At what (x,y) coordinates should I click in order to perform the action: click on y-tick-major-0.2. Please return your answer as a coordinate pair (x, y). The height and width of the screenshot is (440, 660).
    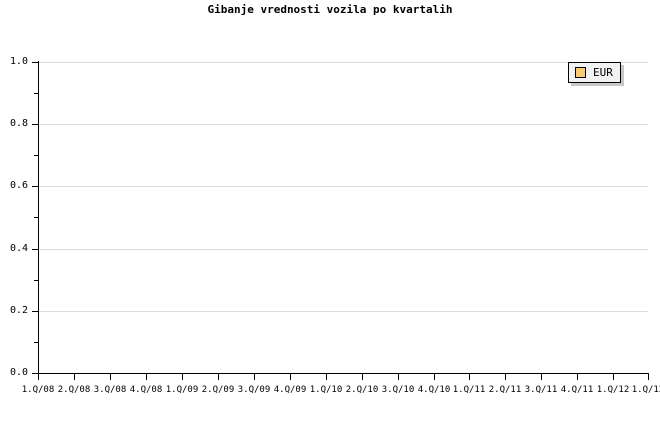
    Looking at the image, I should click on (35, 311).